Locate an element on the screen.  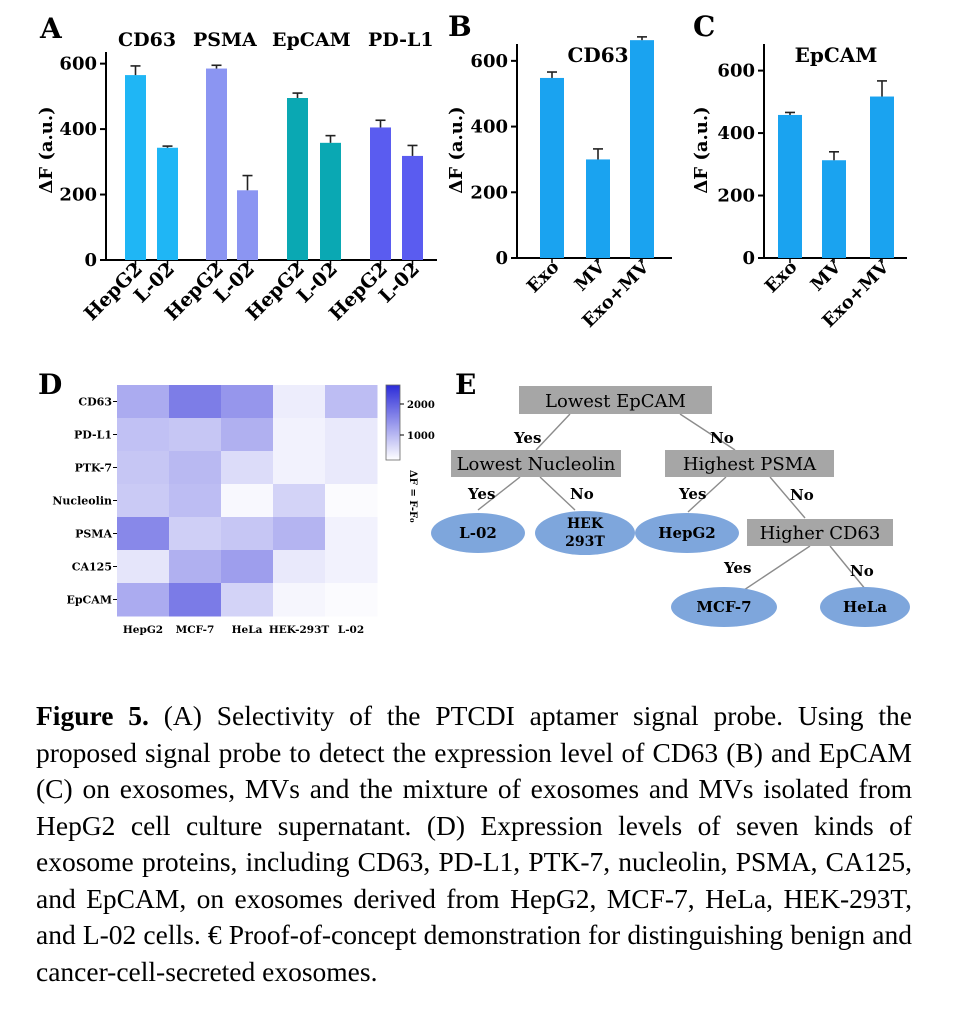
heatmap-row-labels: CD63 PD-L1 PTK-7 Nucleolin PSMA CA125 EpCAM is located at coordinates (84, 501).